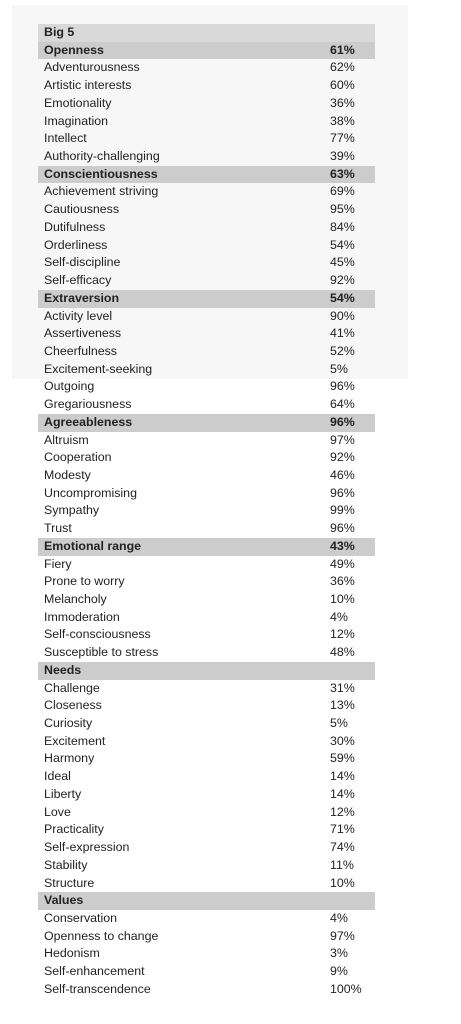 This screenshot has height=1024, width=461. What do you see at coordinates (76, 244) in the screenshot?
I see `trait-label: Orderliness` at bounding box center [76, 244].